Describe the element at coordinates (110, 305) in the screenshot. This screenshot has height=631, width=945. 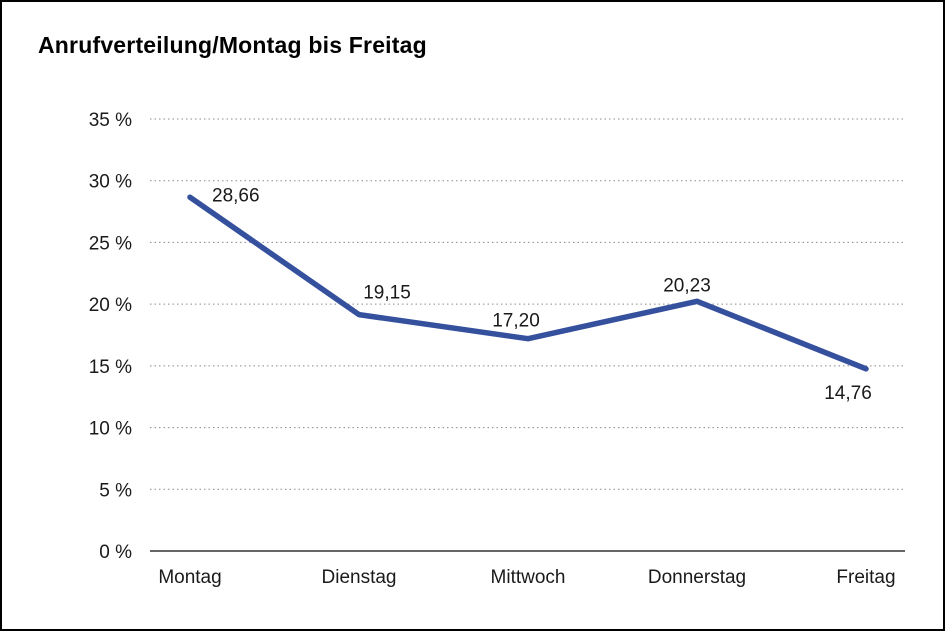
I see `y-axis-tick-label: 20 %` at that location.